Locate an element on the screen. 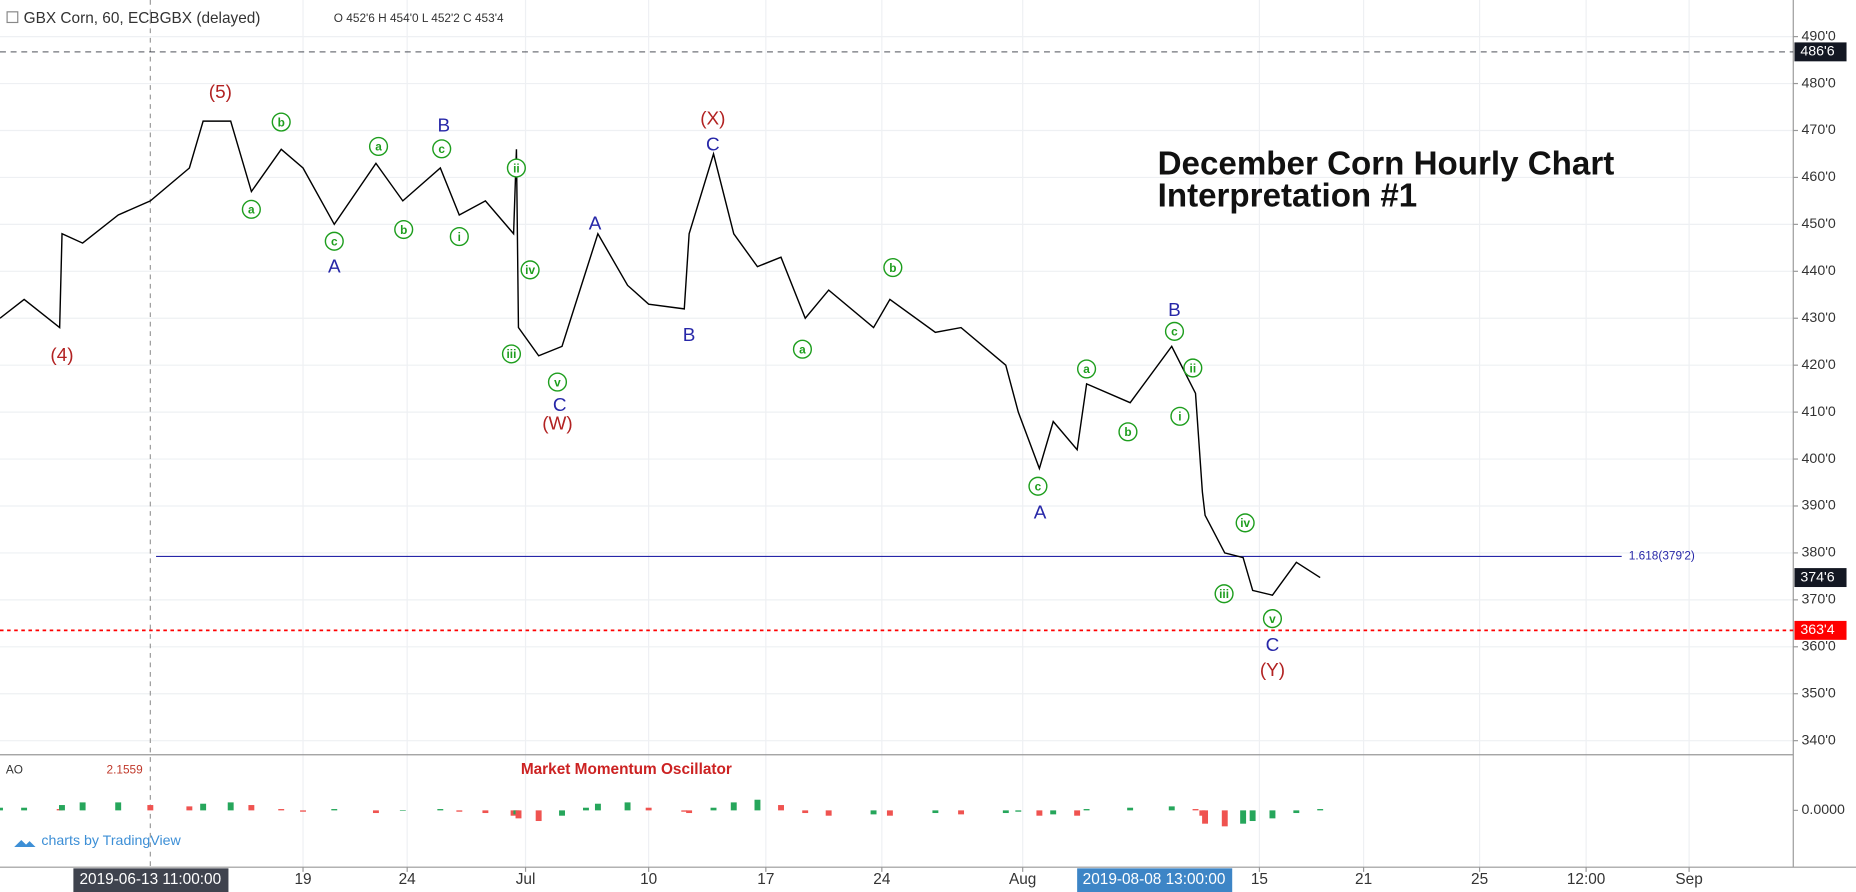  wave-label: b is located at coordinates (403, 230).